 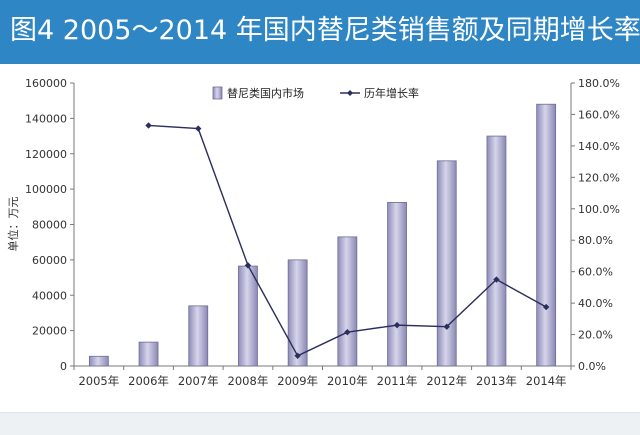 What do you see at coordinates (198, 381) in the screenshot?
I see `x-tick-label: 2007年` at bounding box center [198, 381].